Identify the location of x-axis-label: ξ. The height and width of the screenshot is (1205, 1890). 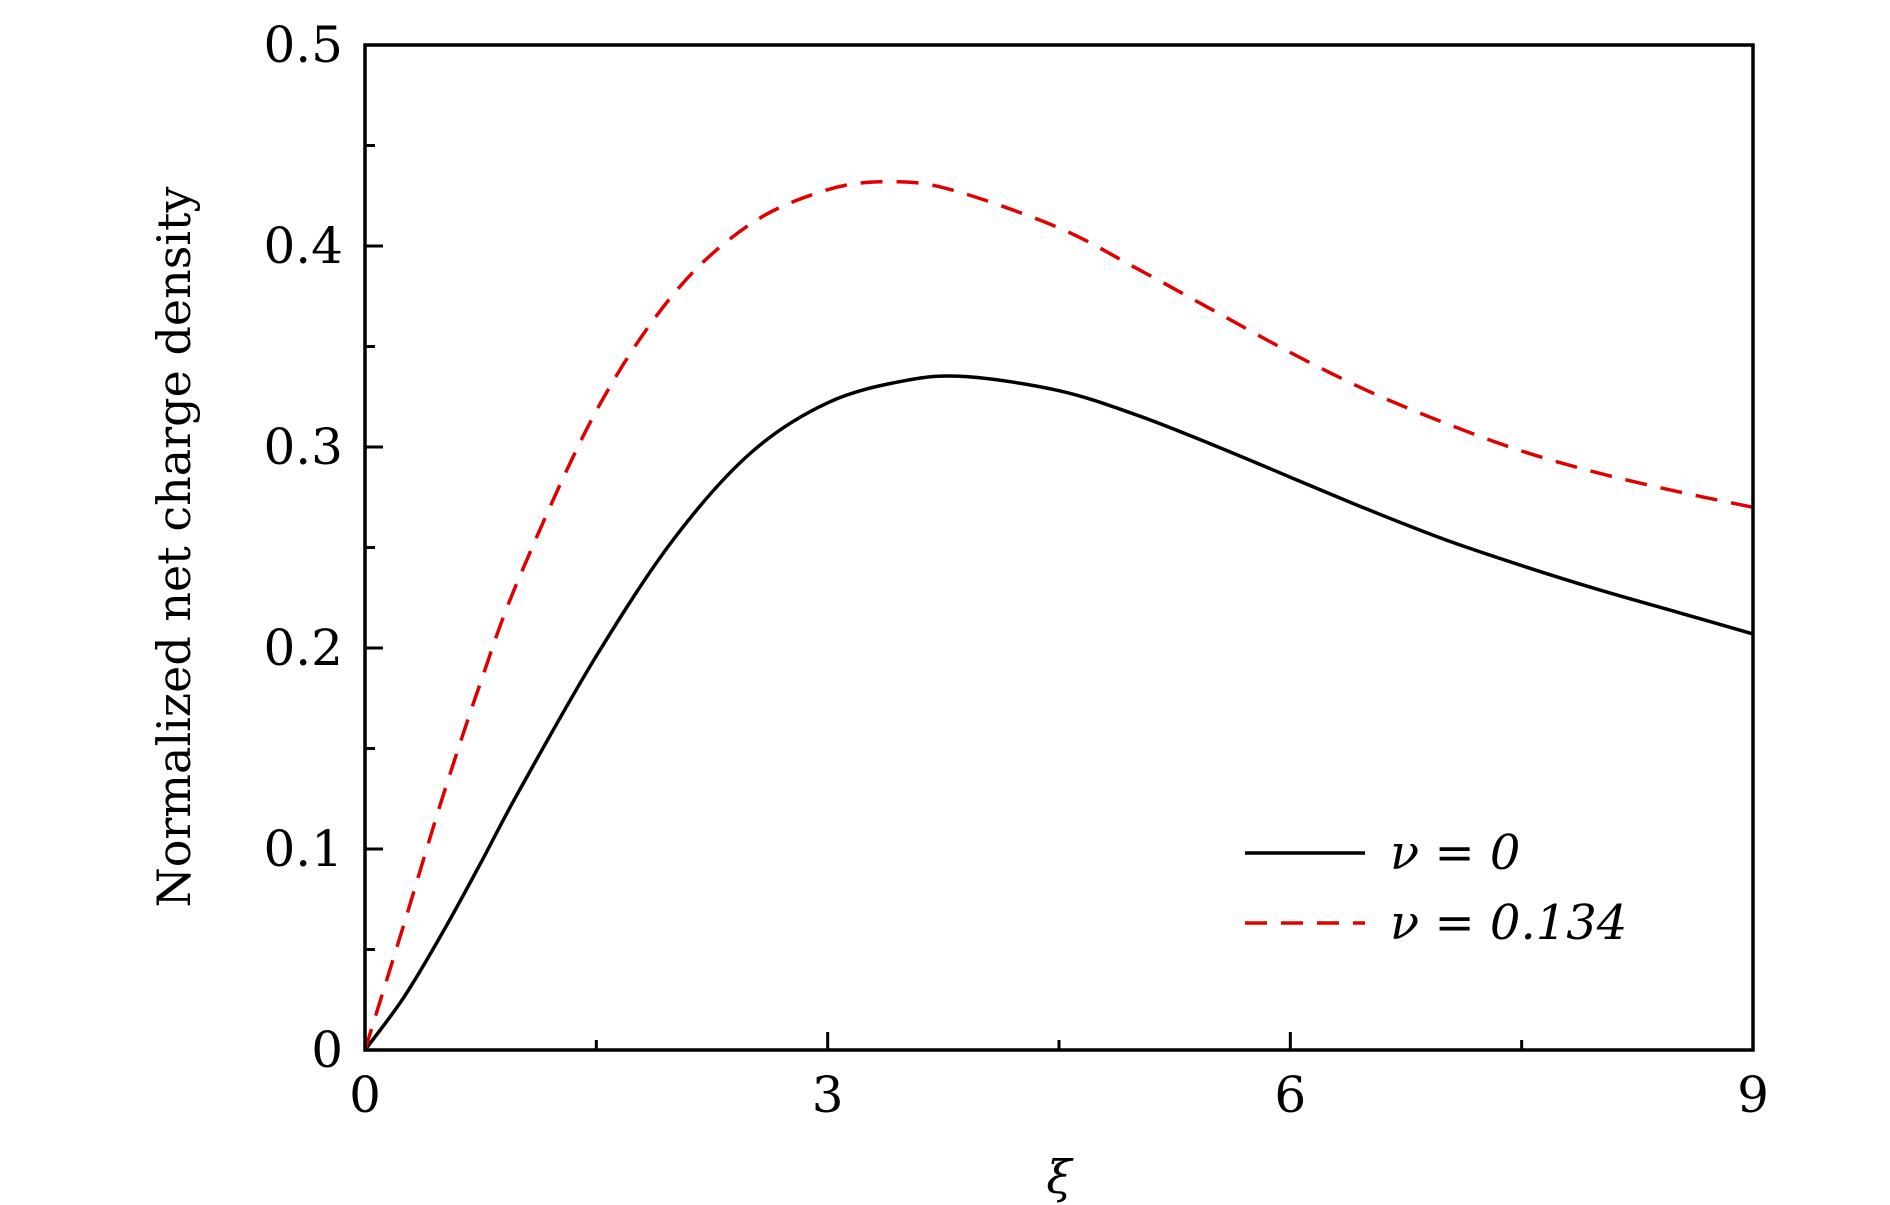
(1060, 1177).